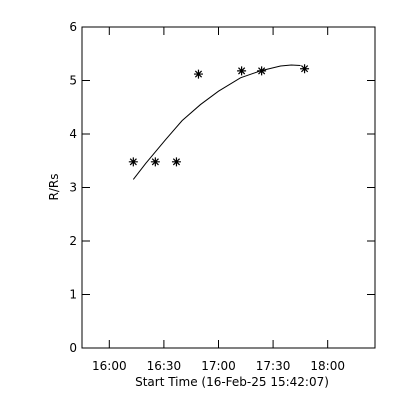 This screenshot has height=400, width=400. Describe the element at coordinates (273, 366) in the screenshot. I see `x-tick-label: 17:30` at that location.